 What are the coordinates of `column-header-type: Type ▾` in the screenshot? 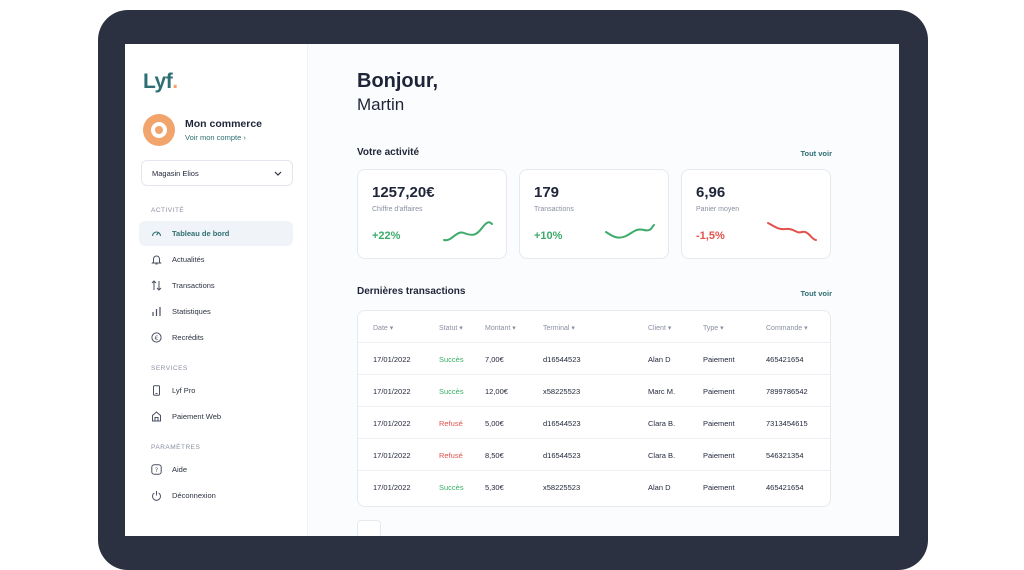 It's located at (713, 328).